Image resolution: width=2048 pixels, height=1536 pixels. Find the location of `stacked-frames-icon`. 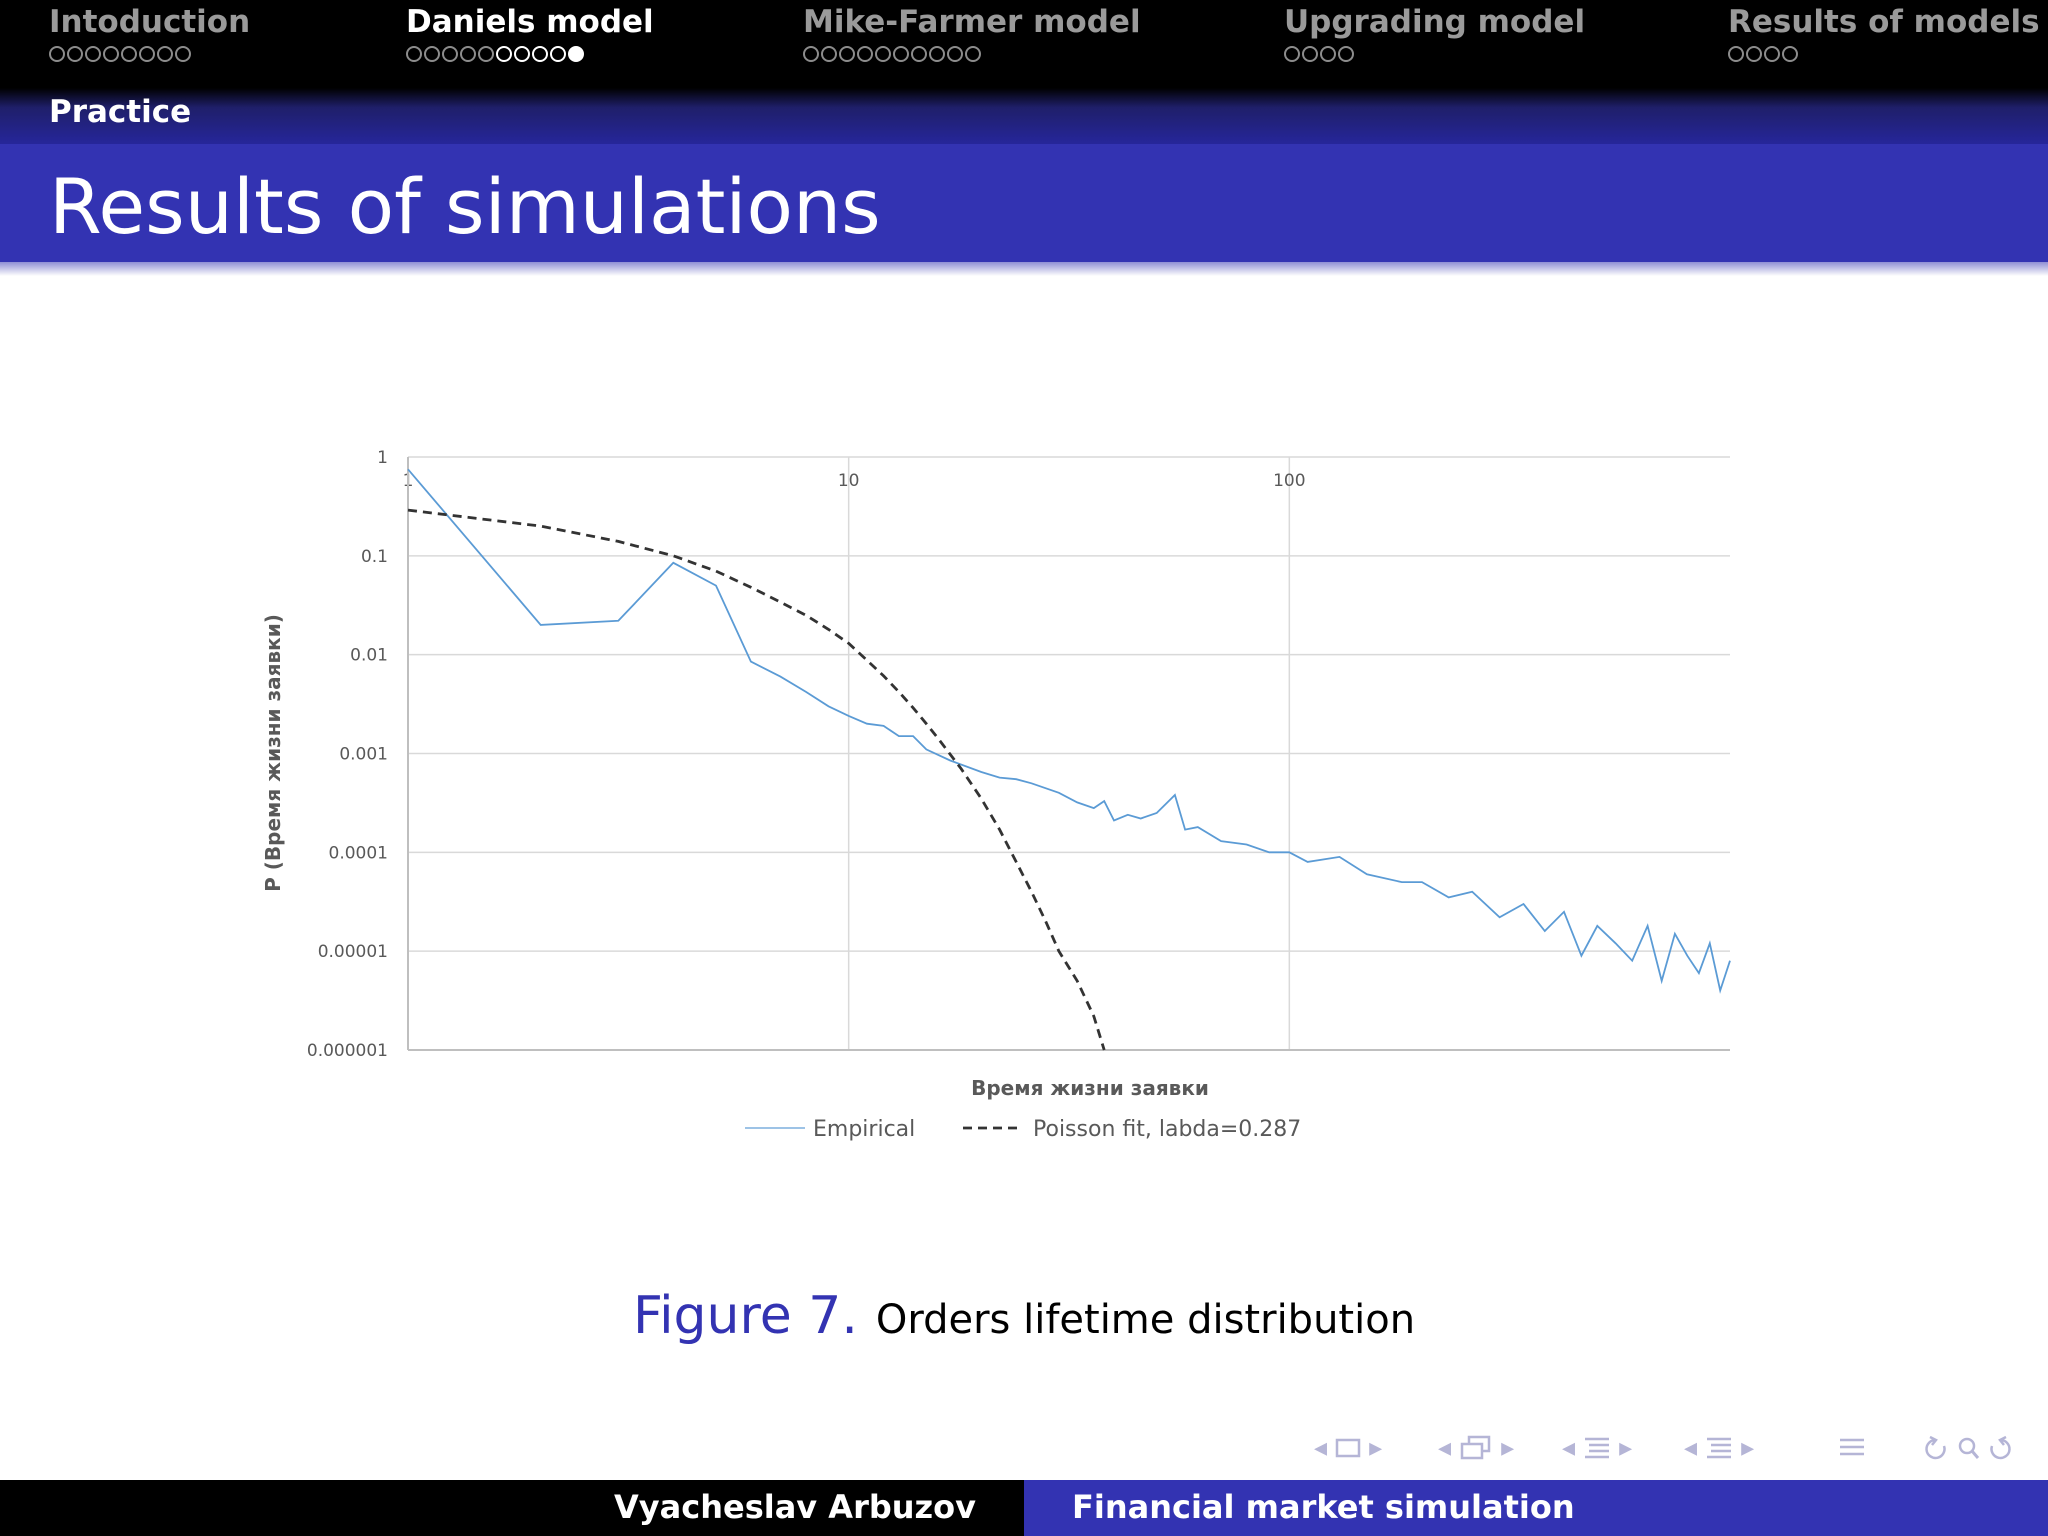

stacked-frames-icon is located at coordinates (1476, 1448).